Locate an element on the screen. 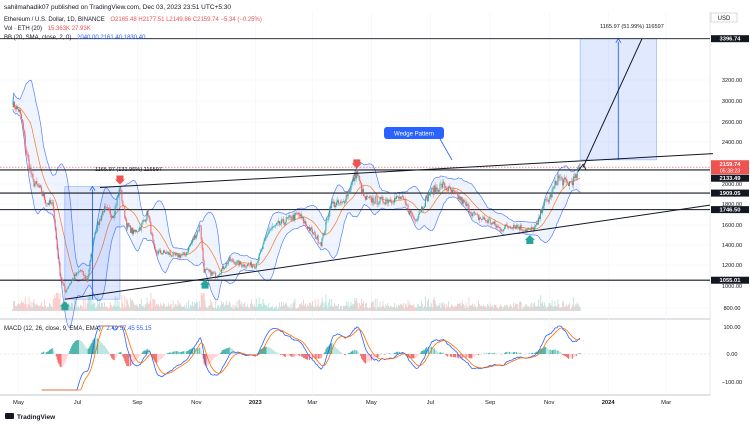 The height and width of the screenshot is (425, 750). currency-badge-box is located at coordinates (724, 17).